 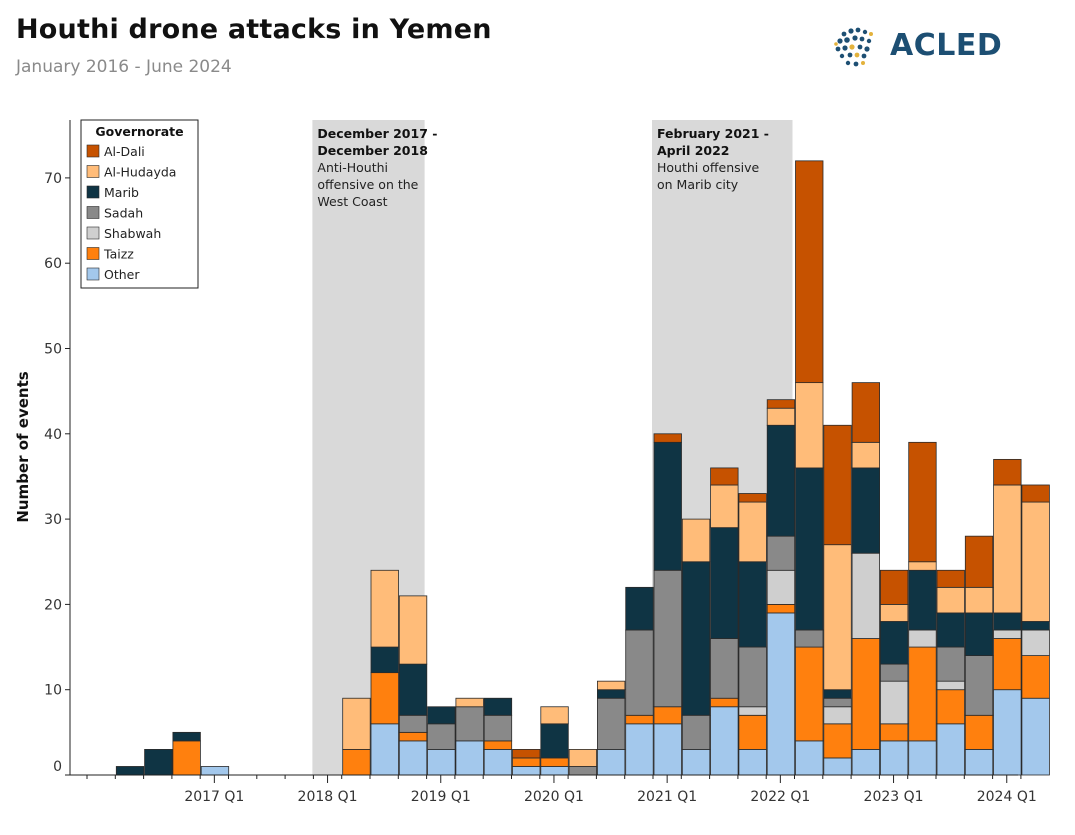 What do you see at coordinates (356, 723) in the screenshot?
I see `bar-2018-Q2-Al-Hudayda` at bounding box center [356, 723].